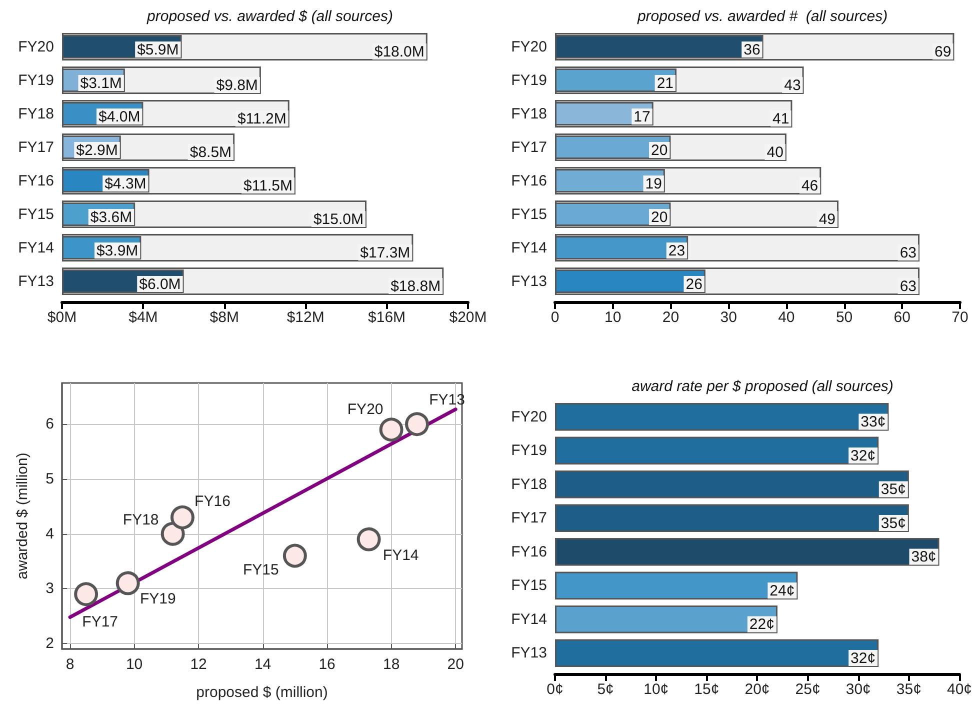 This screenshot has height=706, width=975. What do you see at coordinates (455, 664) in the screenshot?
I see `x-tick-label: 20` at bounding box center [455, 664].